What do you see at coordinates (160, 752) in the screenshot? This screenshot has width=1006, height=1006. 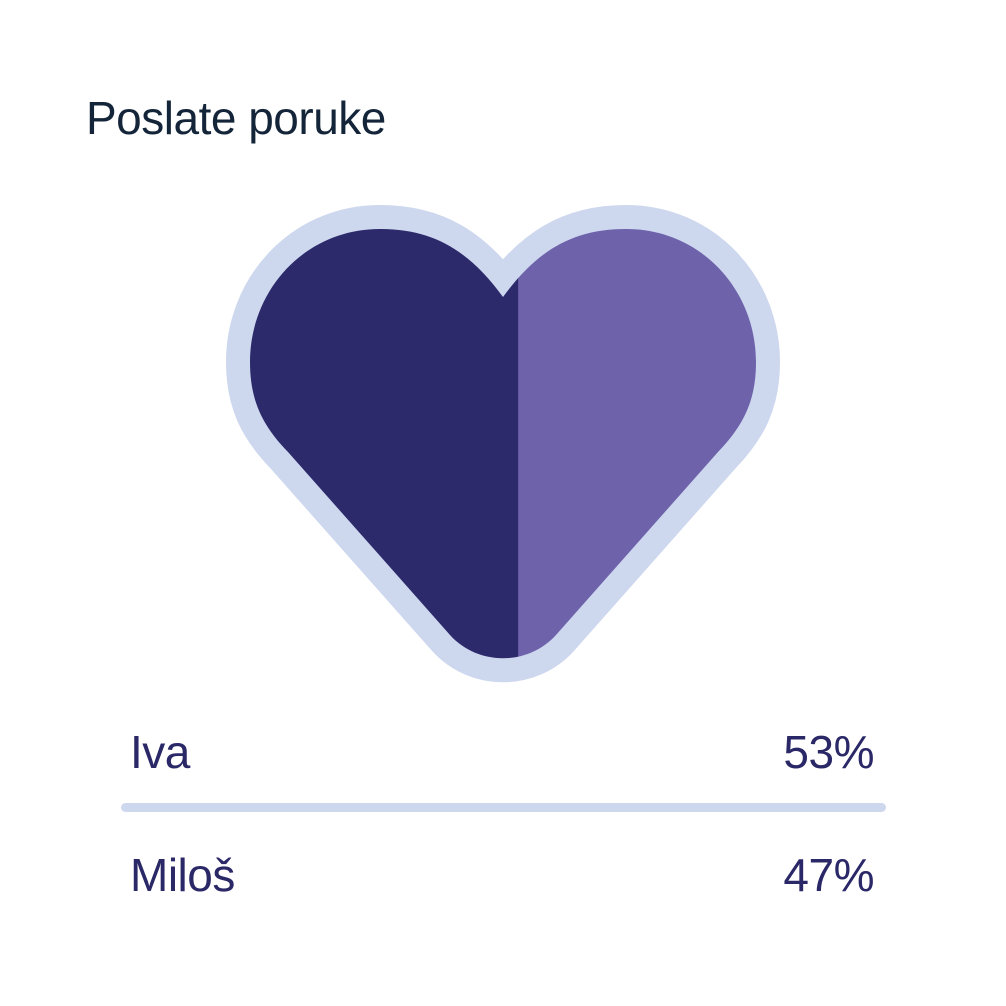 I see `legend-label-iva: Iva` at bounding box center [160, 752].